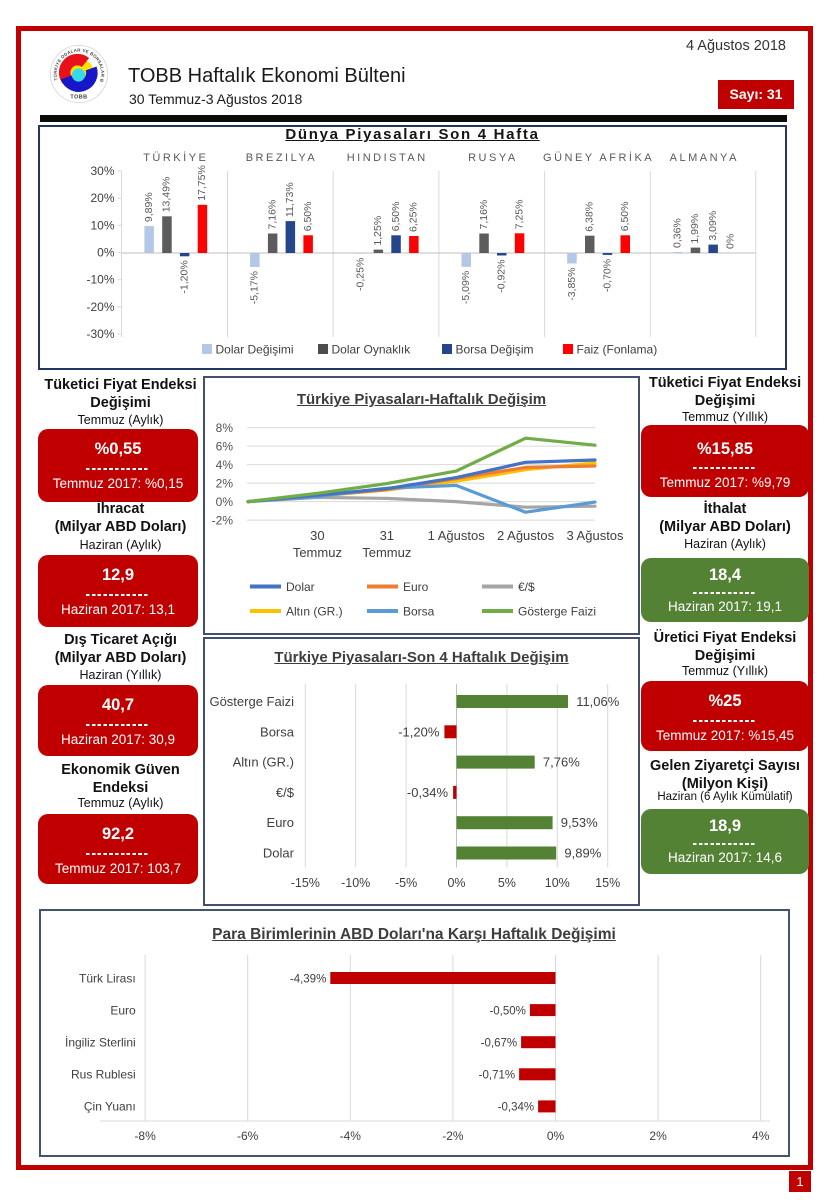 The width and height of the screenshot is (831, 1200). I want to click on svg-text: 6%, so click(225, 446).